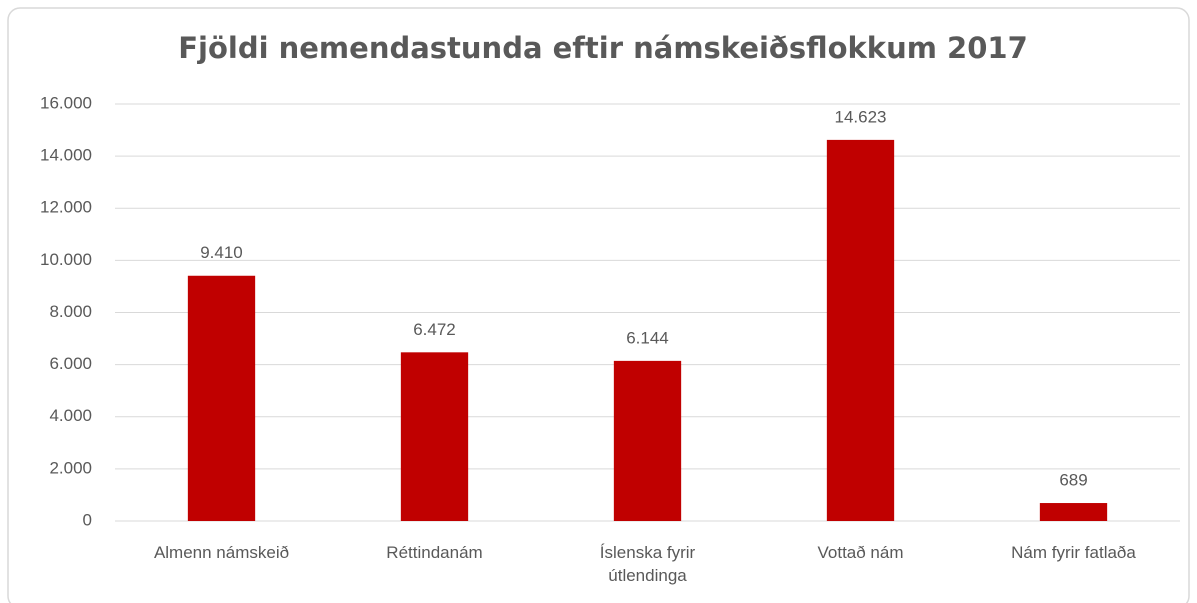 Image resolution: width=1197 pixels, height=603 pixels. I want to click on y-tick-label: 12.000, so click(66, 207).